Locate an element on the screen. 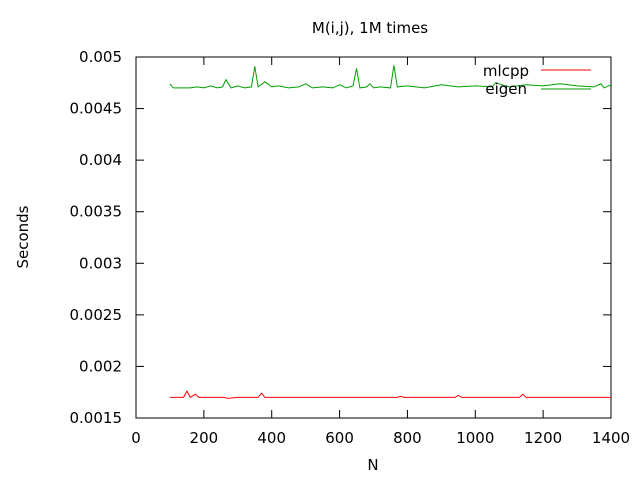 The image size is (640, 480). series-line-mlcpp is located at coordinates (390, 394).